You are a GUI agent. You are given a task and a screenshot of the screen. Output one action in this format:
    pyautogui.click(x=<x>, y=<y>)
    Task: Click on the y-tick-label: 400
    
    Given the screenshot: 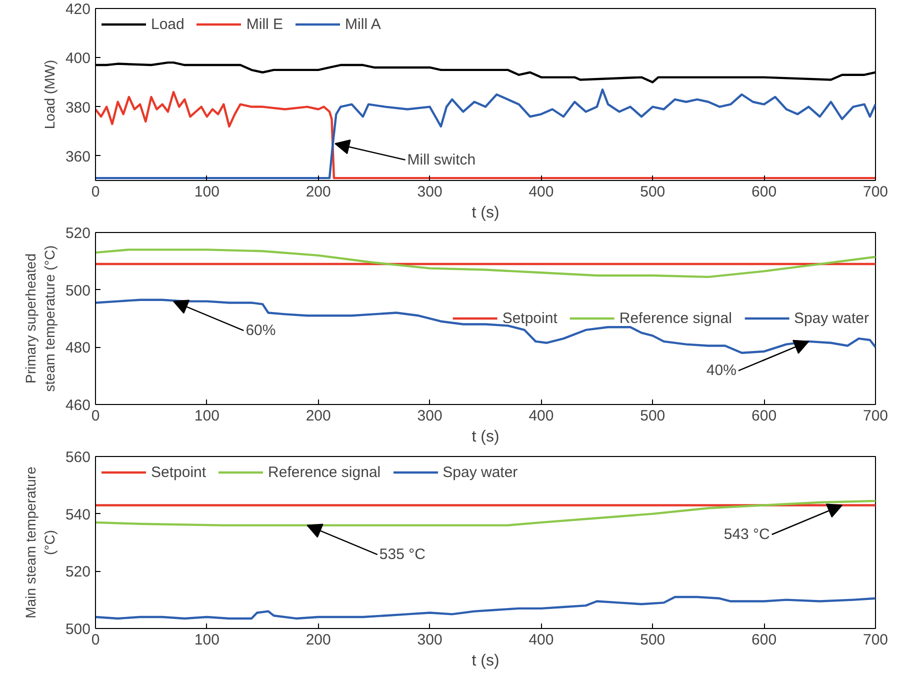 What is the action you would take?
    pyautogui.click(x=78, y=59)
    